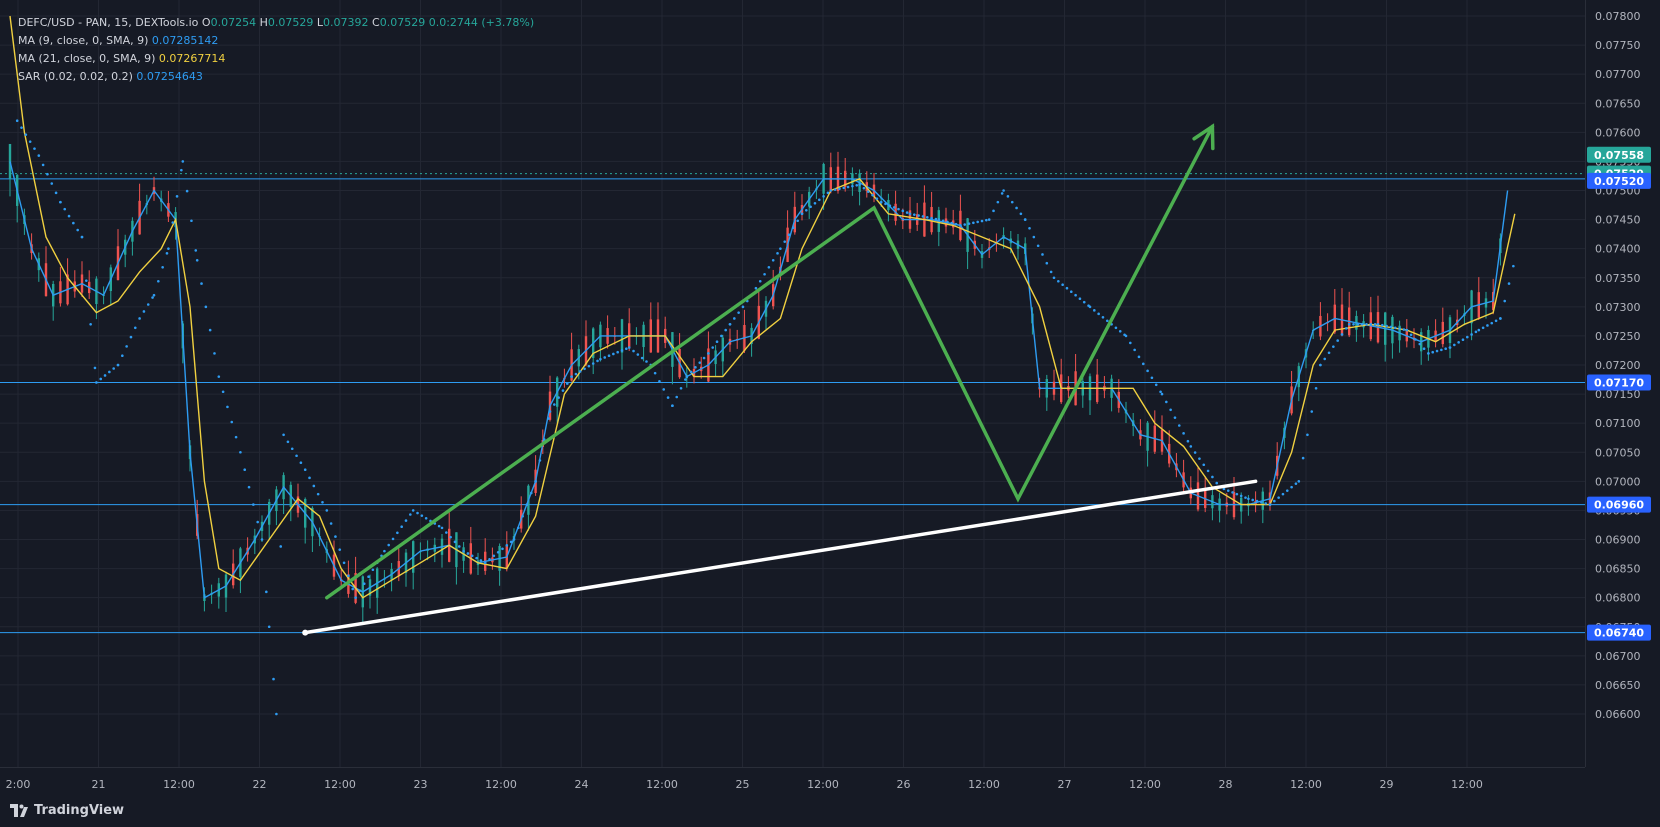 Image resolution: width=1660 pixels, height=827 pixels. What do you see at coordinates (1618, 481) in the screenshot?
I see `y-tick-label: 0.07000` at bounding box center [1618, 481].